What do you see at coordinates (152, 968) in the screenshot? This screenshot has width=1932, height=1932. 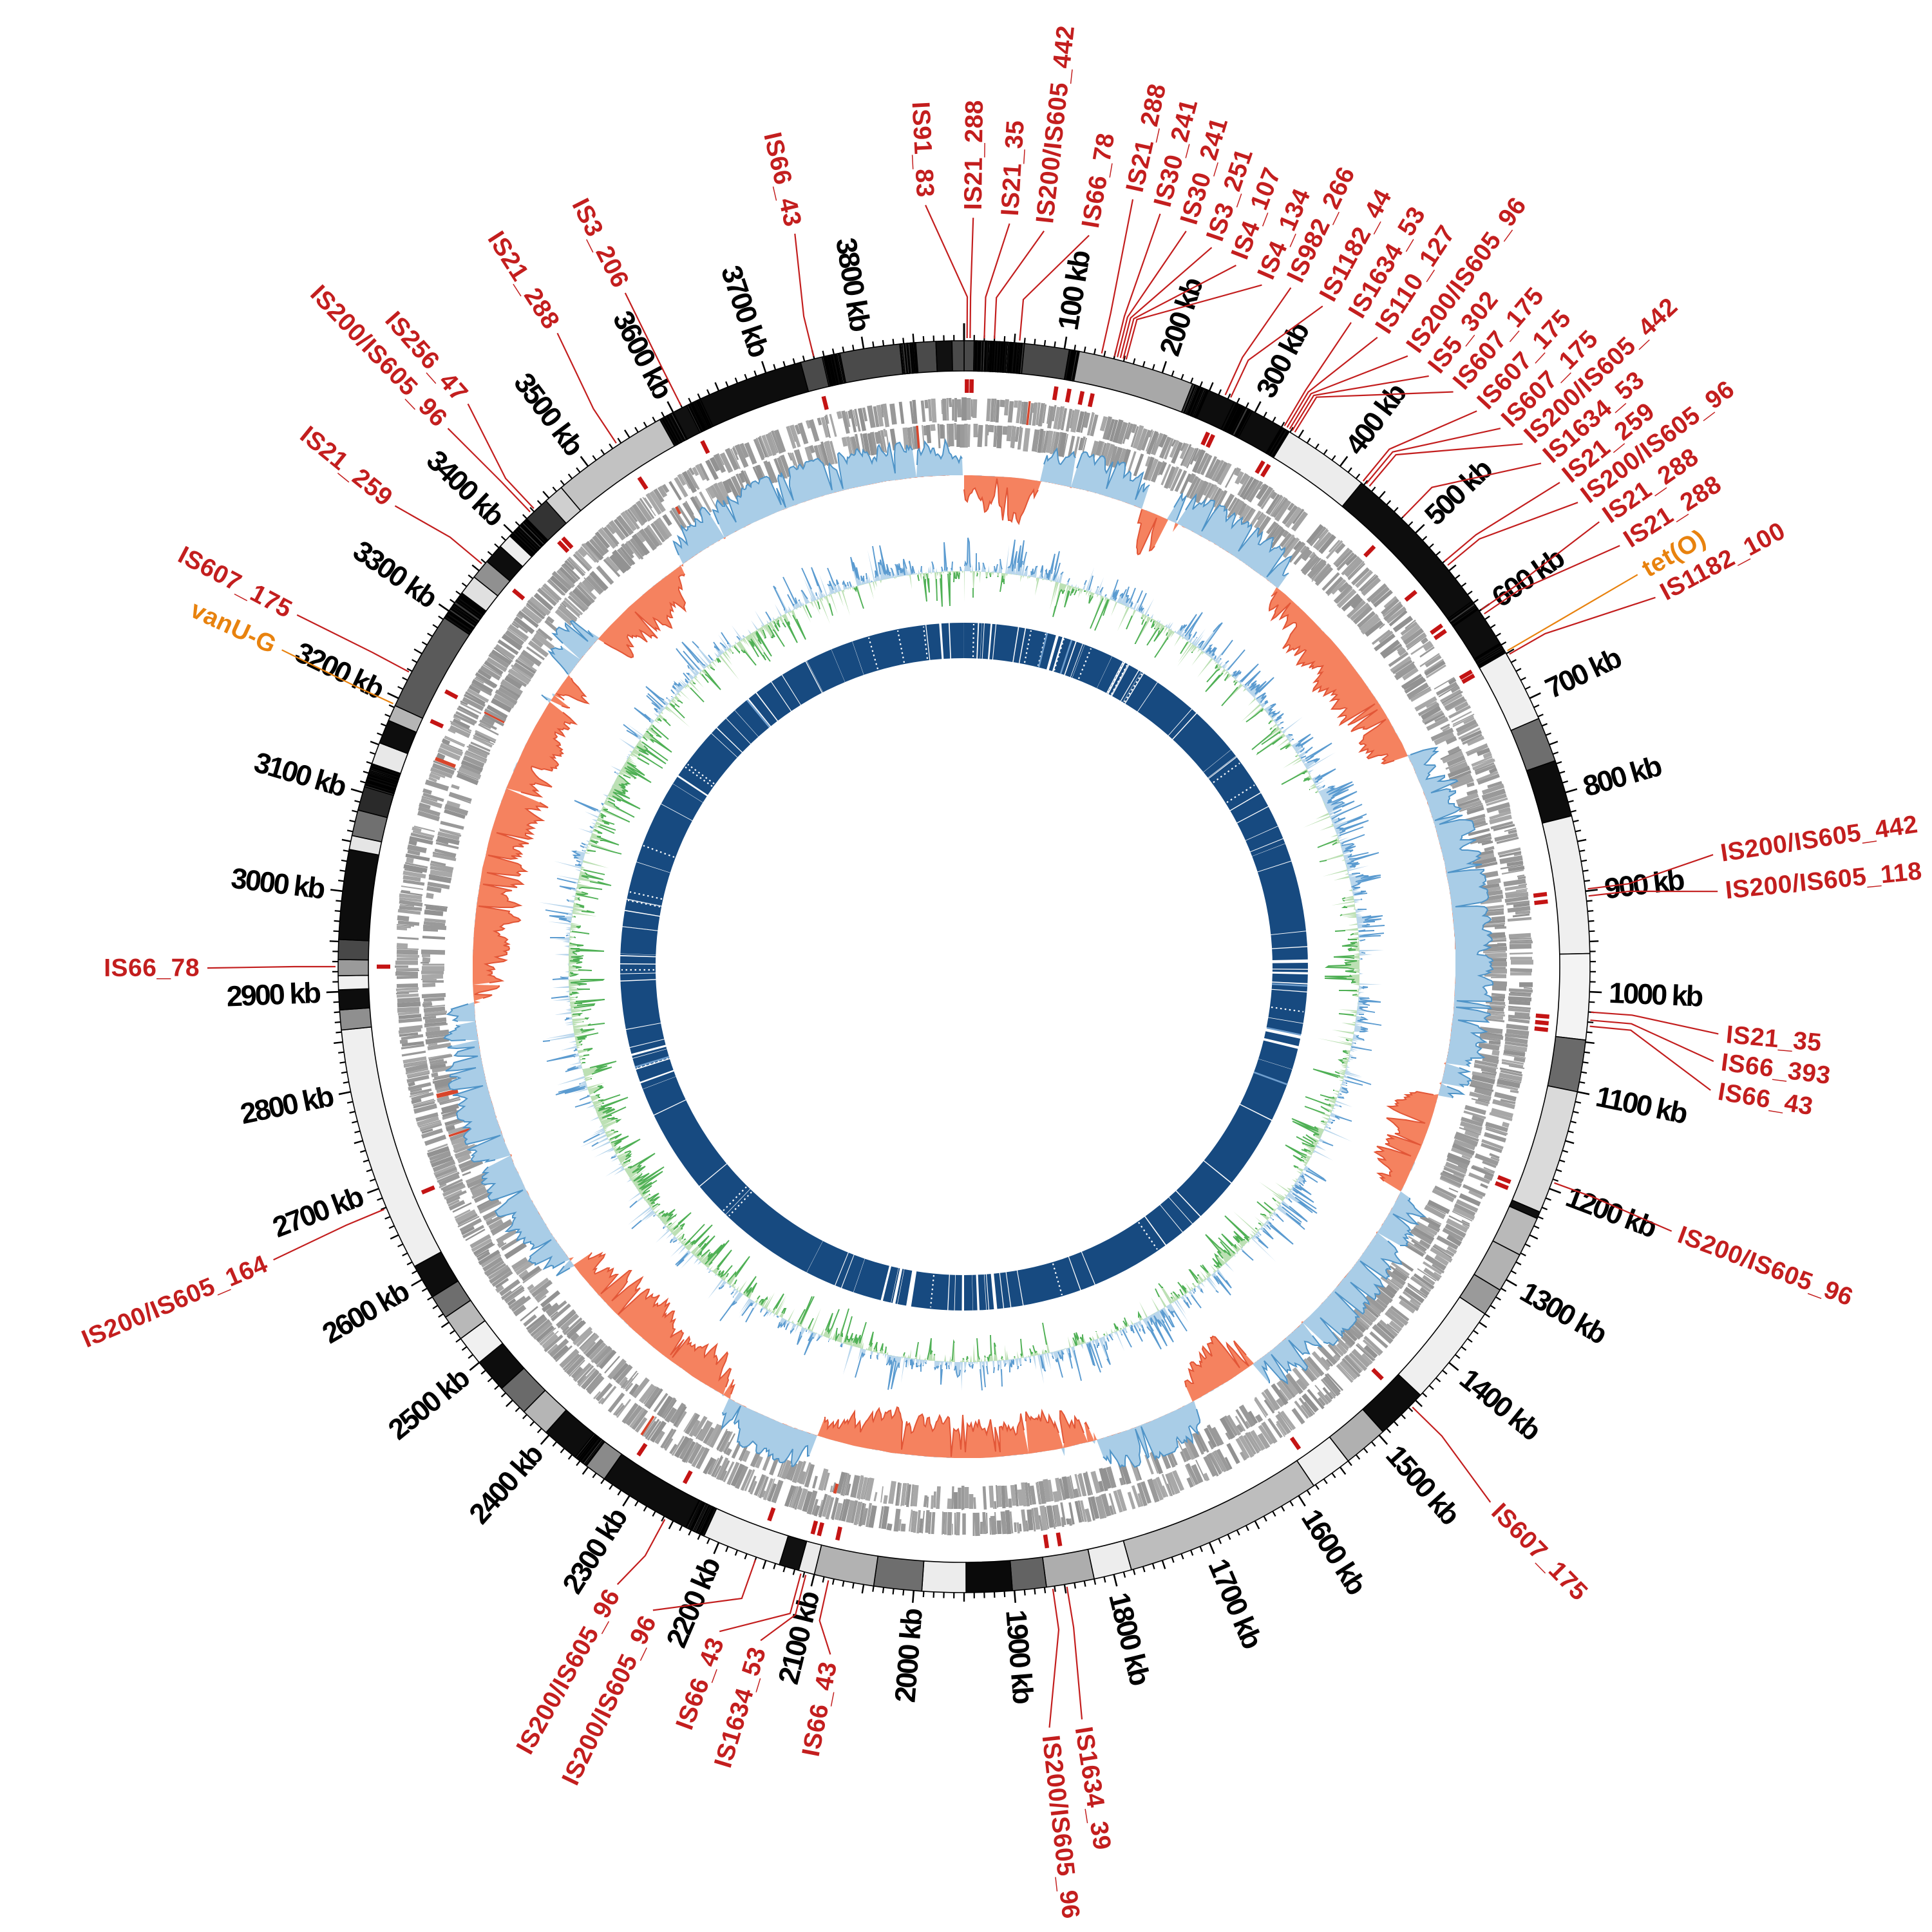 I see `svg-text: IS66_78` at bounding box center [152, 968].